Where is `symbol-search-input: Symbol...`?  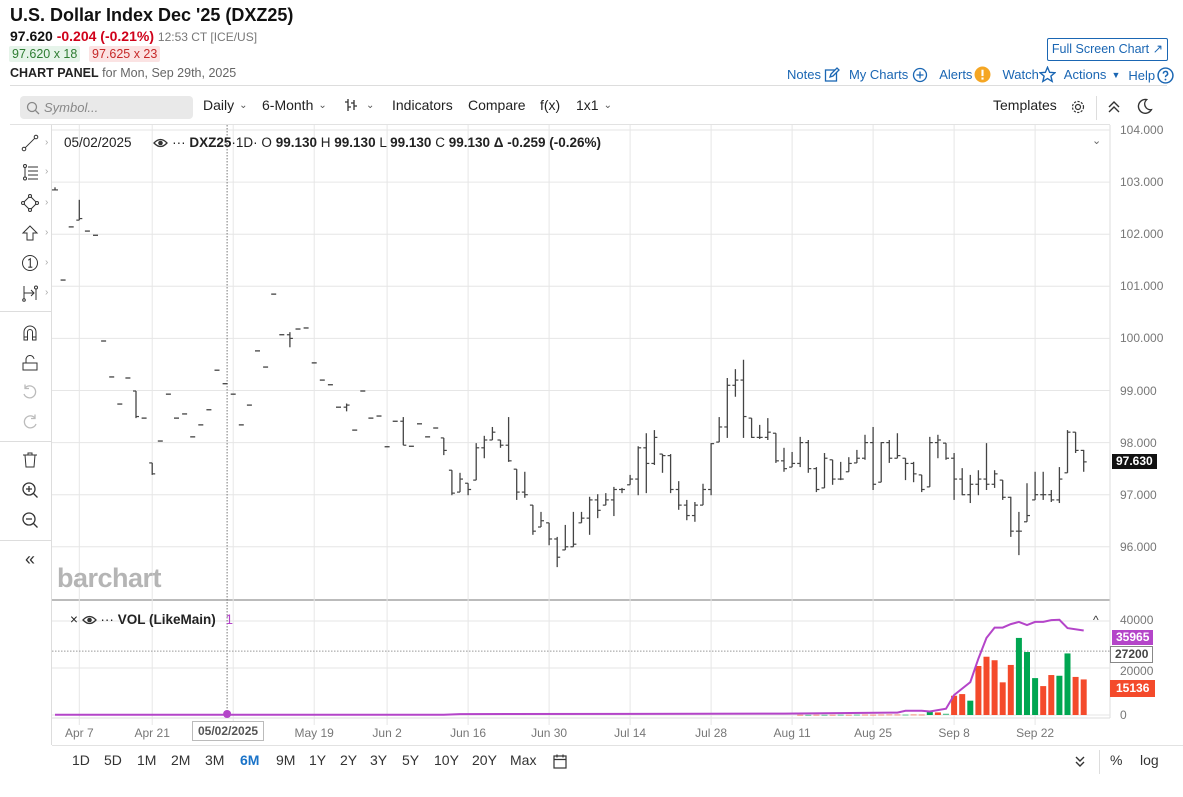
symbol-search-input: Symbol... is located at coordinates (106, 107).